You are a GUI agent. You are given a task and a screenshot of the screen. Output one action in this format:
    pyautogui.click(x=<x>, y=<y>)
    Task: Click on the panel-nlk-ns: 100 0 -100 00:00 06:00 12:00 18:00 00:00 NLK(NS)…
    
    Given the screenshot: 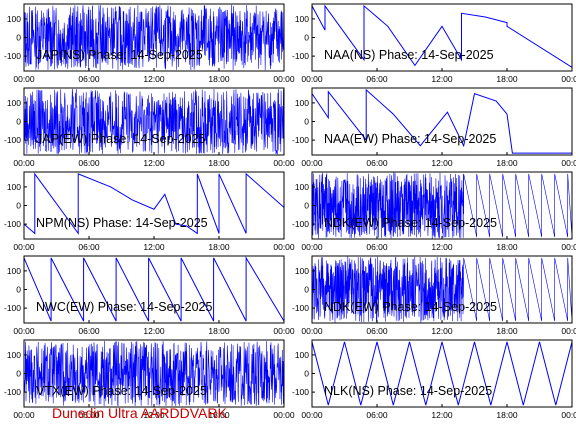 What is the action you would take?
    pyautogui.click(x=434, y=379)
    